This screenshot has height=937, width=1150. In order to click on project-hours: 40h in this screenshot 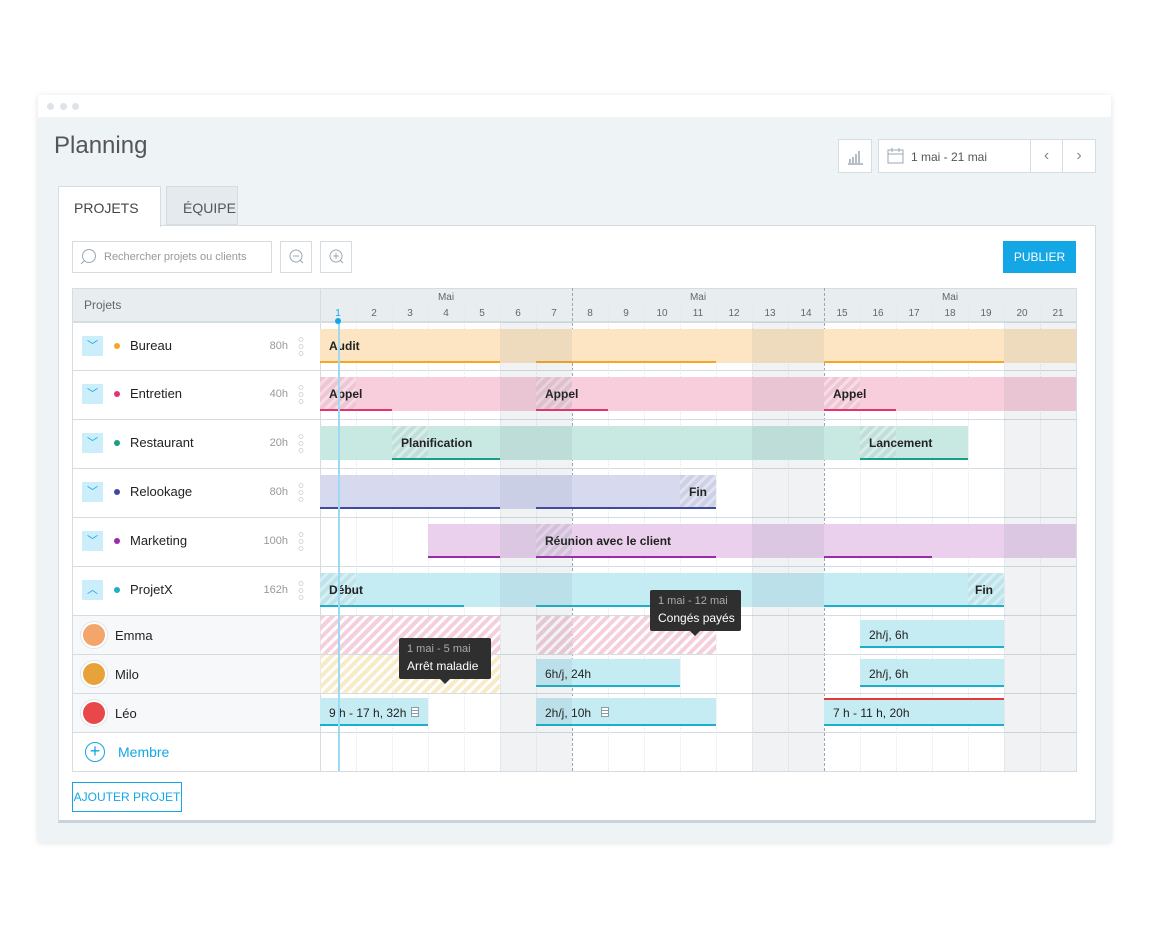, I will do `click(278, 394)`.